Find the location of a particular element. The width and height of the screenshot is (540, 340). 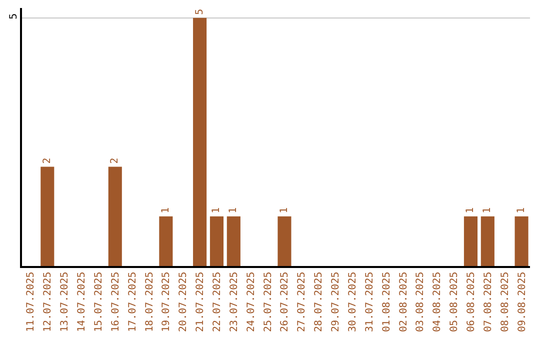

x-tick-label: 30.07.2025 is located at coordinates (352, 302).